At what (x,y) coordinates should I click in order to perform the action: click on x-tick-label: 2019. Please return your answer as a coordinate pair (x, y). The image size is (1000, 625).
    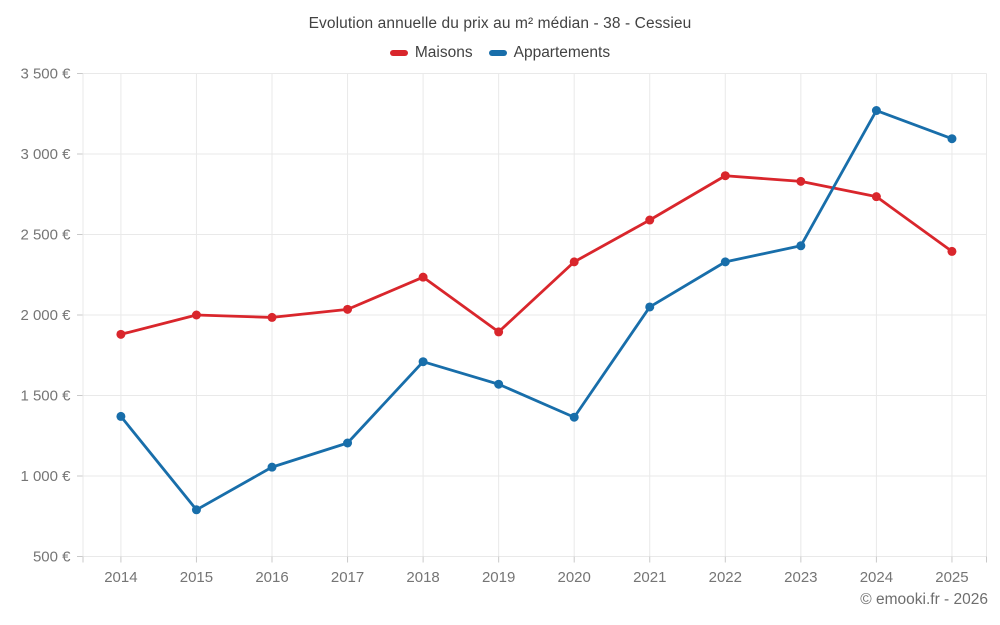
    Looking at the image, I should click on (498, 577).